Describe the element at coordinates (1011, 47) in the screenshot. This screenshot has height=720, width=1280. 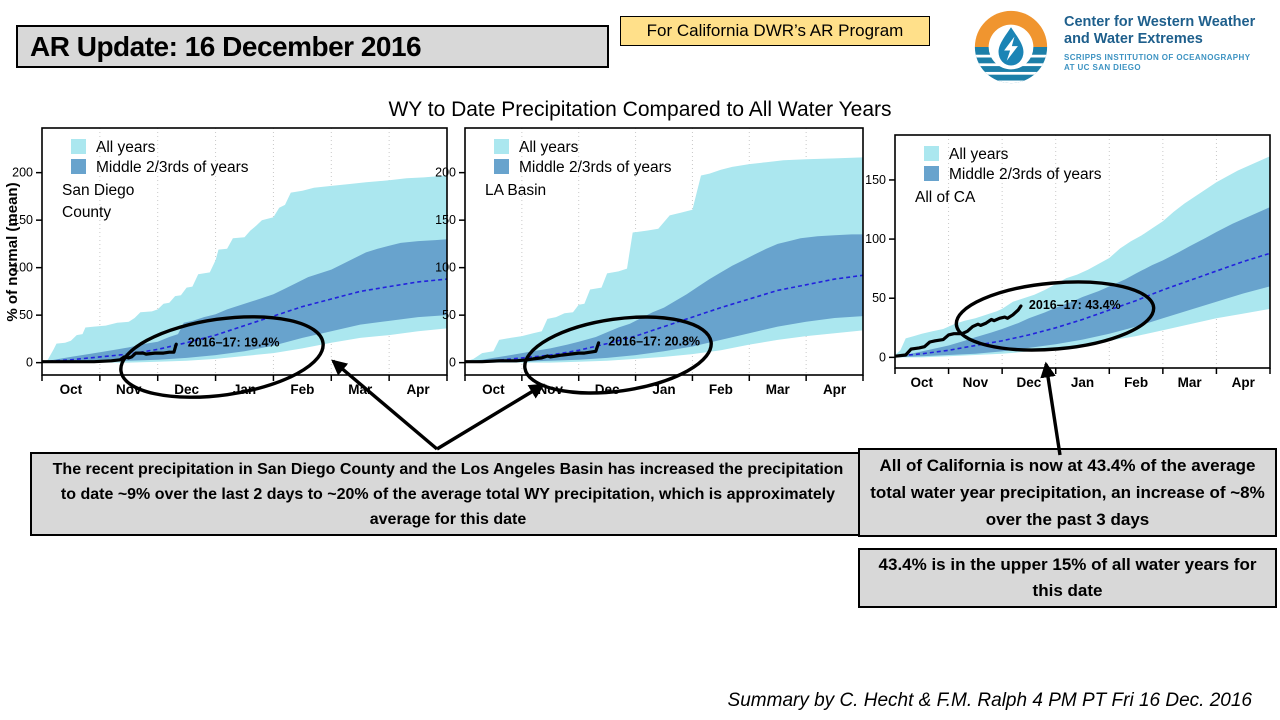
I see `cw3e-logo-icon` at that location.